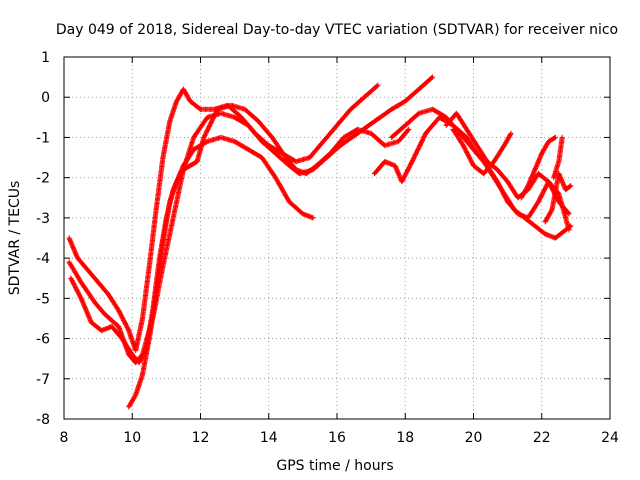 The width and height of the screenshot is (640, 480). Describe the element at coordinates (45, 58) in the screenshot. I see `y-tick-label: 1` at that location.